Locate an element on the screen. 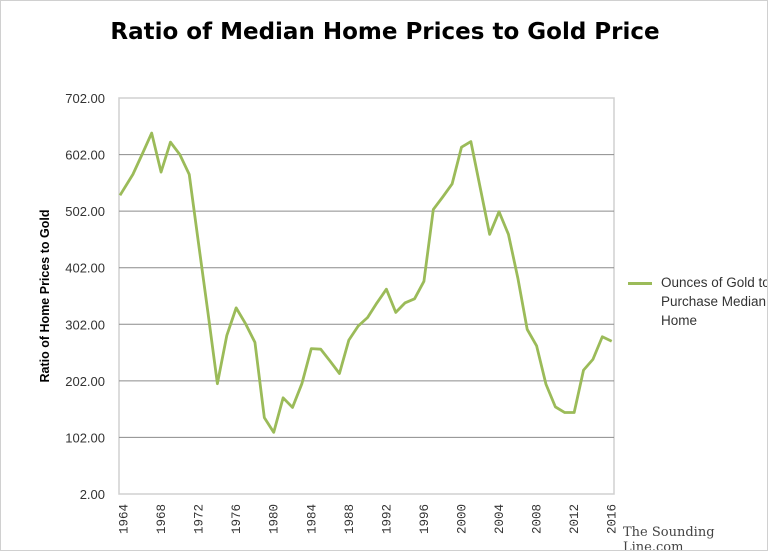  x-tick-label: 2004 is located at coordinates (500, 519).